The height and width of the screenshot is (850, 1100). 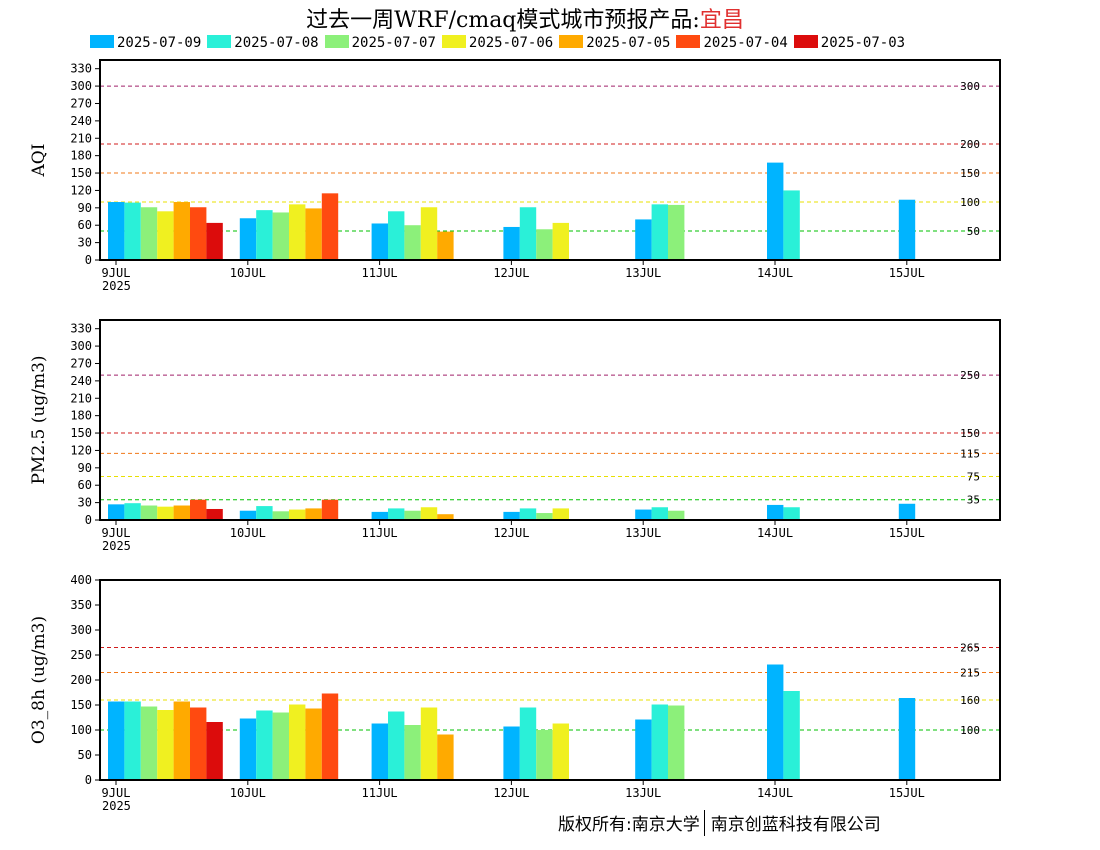 I want to click on y-tick-label: 60, so click(x=85, y=485).